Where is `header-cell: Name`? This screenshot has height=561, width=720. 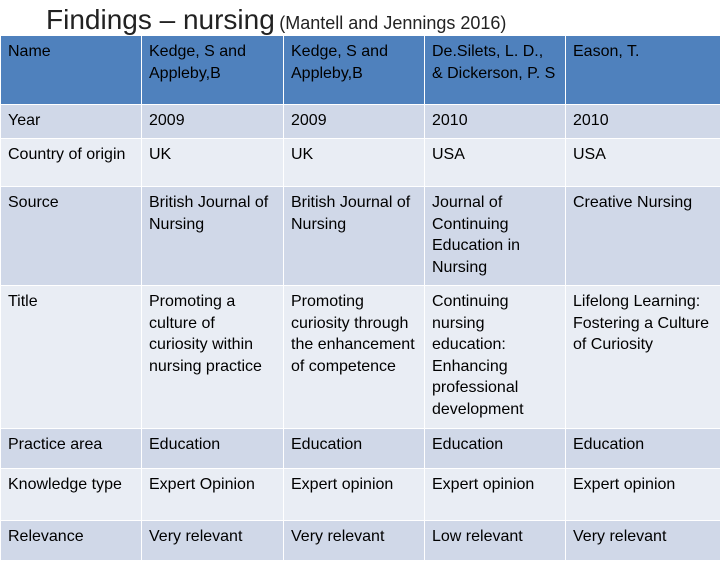 header-cell: Name is located at coordinates (71, 70).